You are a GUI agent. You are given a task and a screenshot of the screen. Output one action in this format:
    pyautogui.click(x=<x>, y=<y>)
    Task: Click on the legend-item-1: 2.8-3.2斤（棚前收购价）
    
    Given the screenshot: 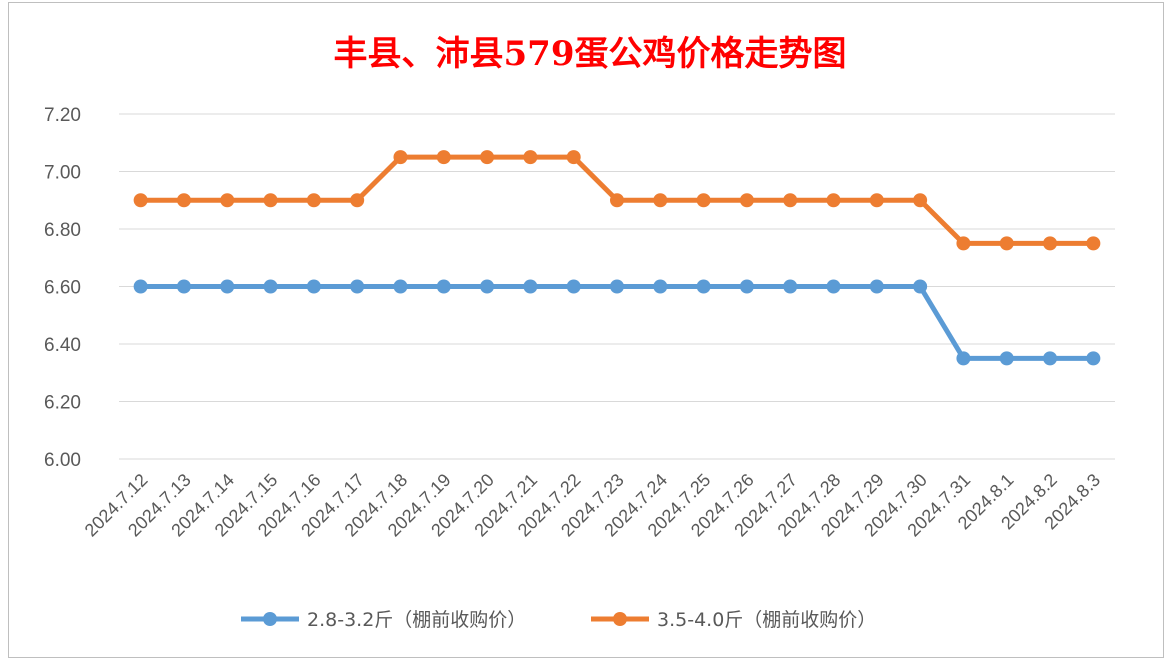 What is the action you would take?
    pyautogui.click(x=383, y=620)
    